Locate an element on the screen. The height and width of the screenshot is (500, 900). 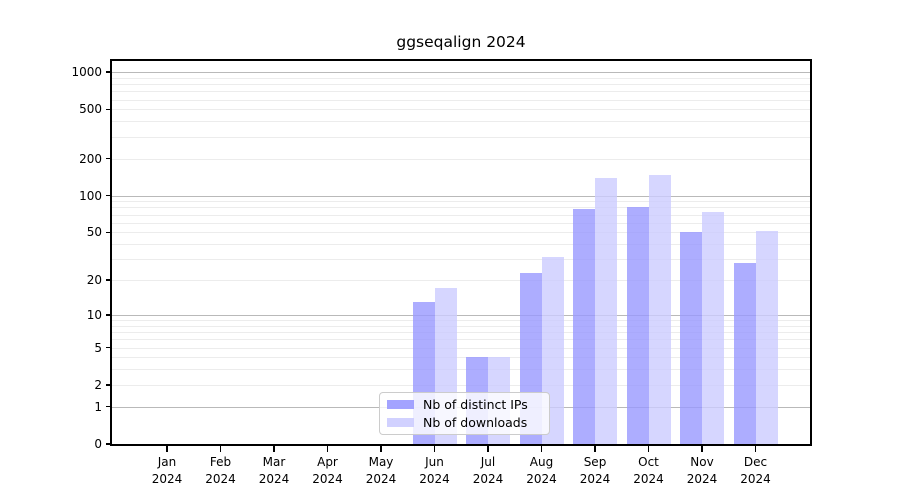
bar-downloads-nov is located at coordinates (713, 328).